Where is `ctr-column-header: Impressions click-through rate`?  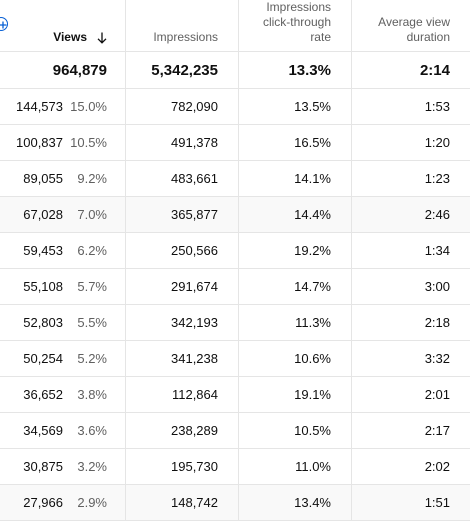
ctr-column-header: Impressions click-through rate is located at coordinates (295, 25).